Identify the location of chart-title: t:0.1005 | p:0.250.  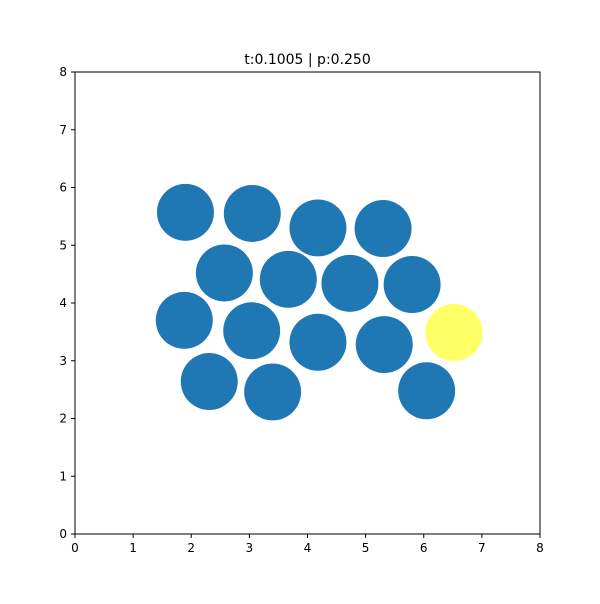
(307, 60).